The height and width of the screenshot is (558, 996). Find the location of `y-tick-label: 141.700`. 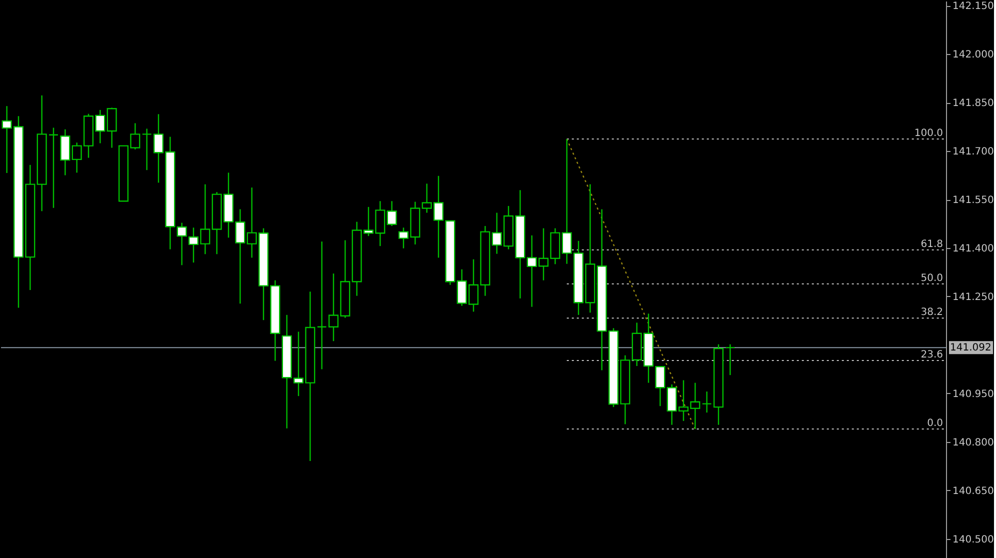

y-tick-label: 141.700 is located at coordinates (973, 152).